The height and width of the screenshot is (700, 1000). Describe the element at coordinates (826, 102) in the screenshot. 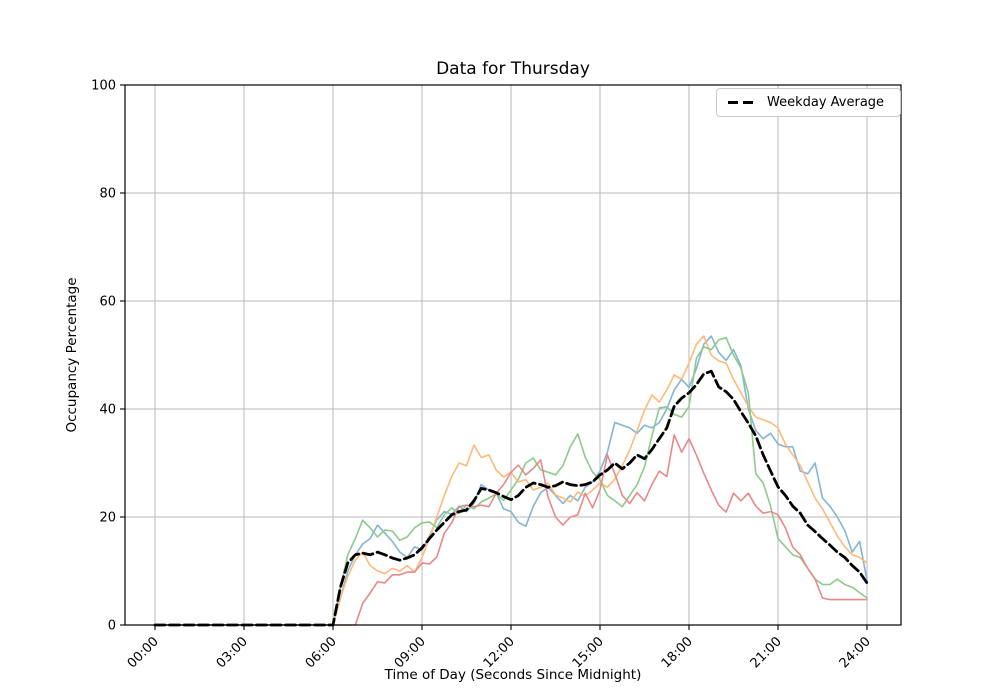

I see `legend-label: Weekday Average` at that location.